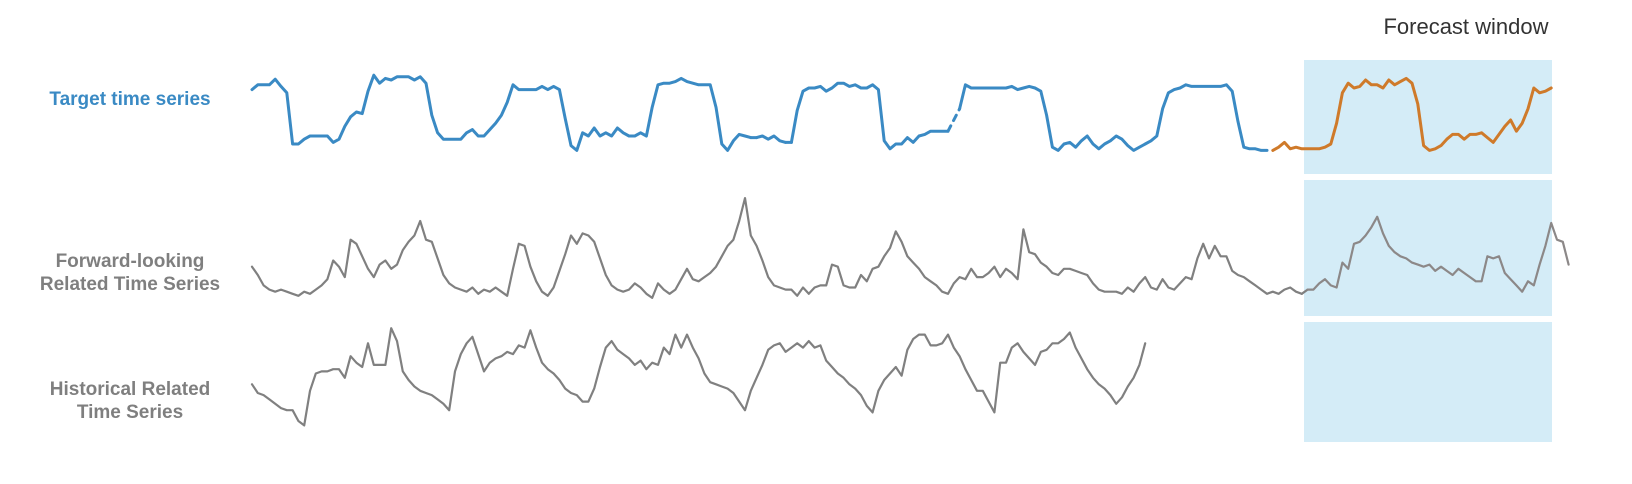 This screenshot has height=484, width=1632. Describe the element at coordinates (130, 401) in the screenshot. I see `historical-related-label: Historical Related Time Series` at that location.